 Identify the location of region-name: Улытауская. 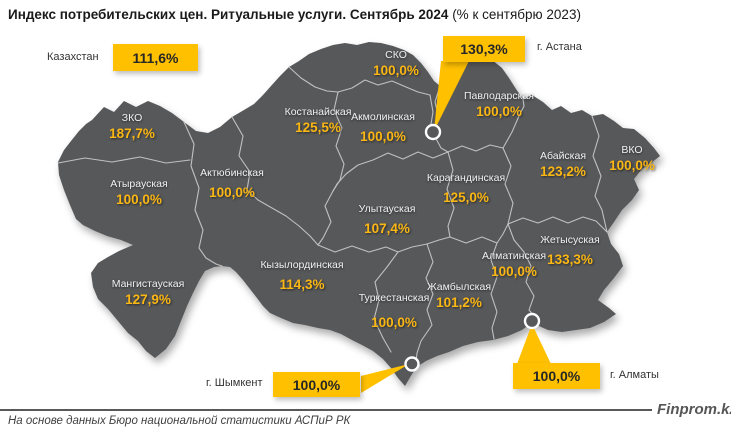
(387, 209).